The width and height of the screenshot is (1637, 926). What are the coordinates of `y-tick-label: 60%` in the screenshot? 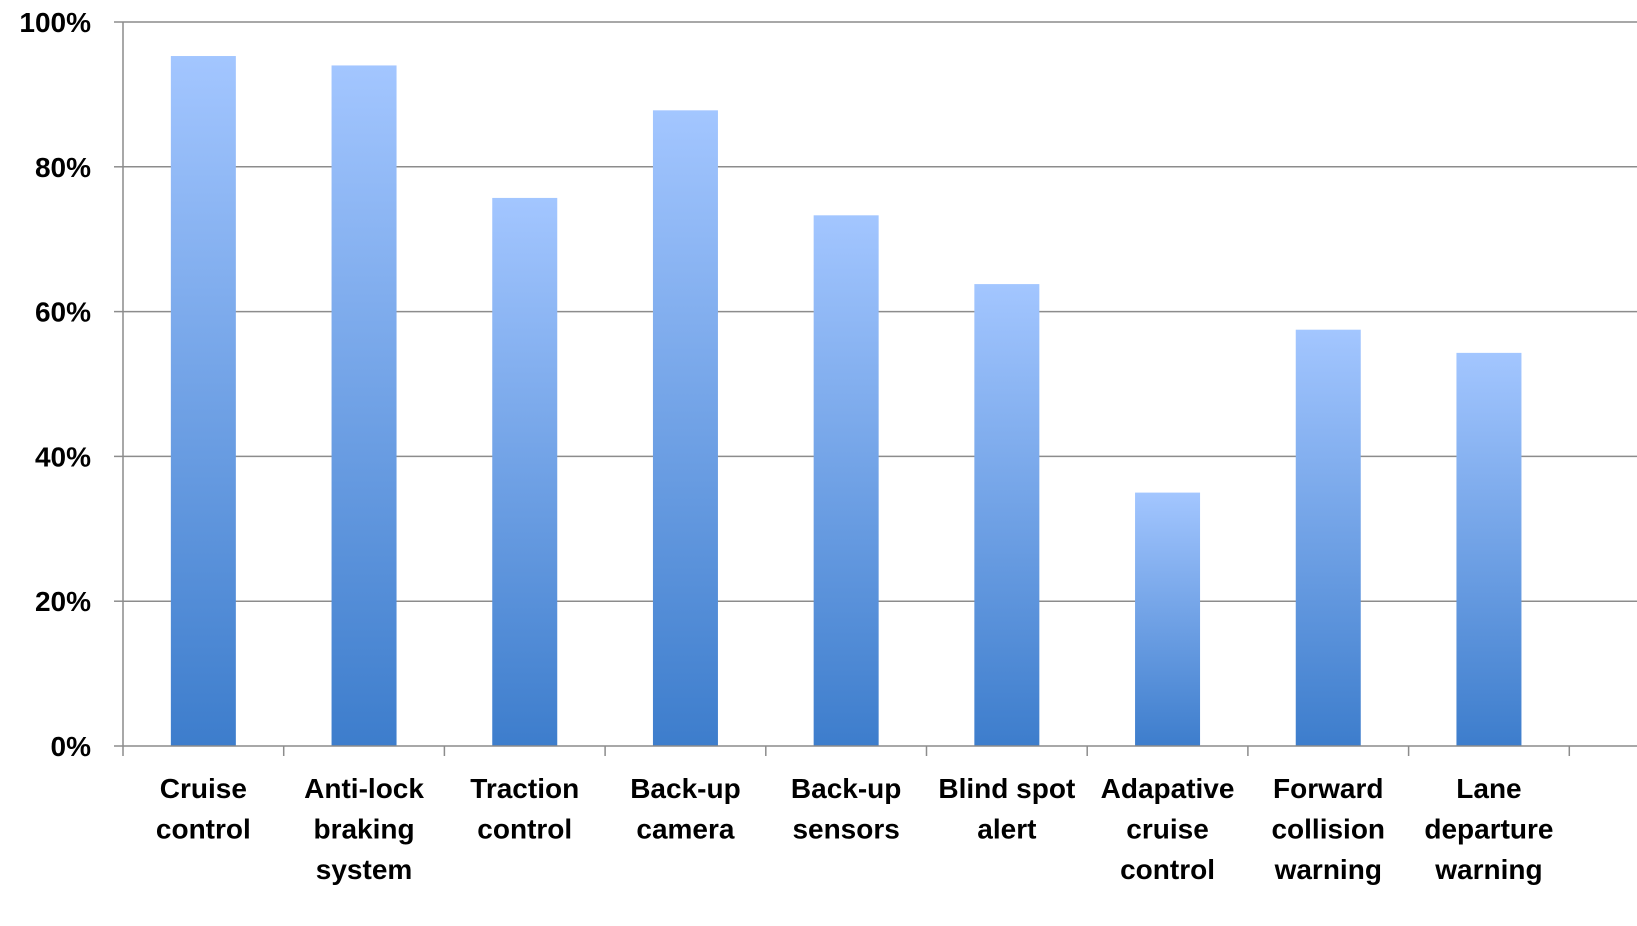 It's located at (63, 312).